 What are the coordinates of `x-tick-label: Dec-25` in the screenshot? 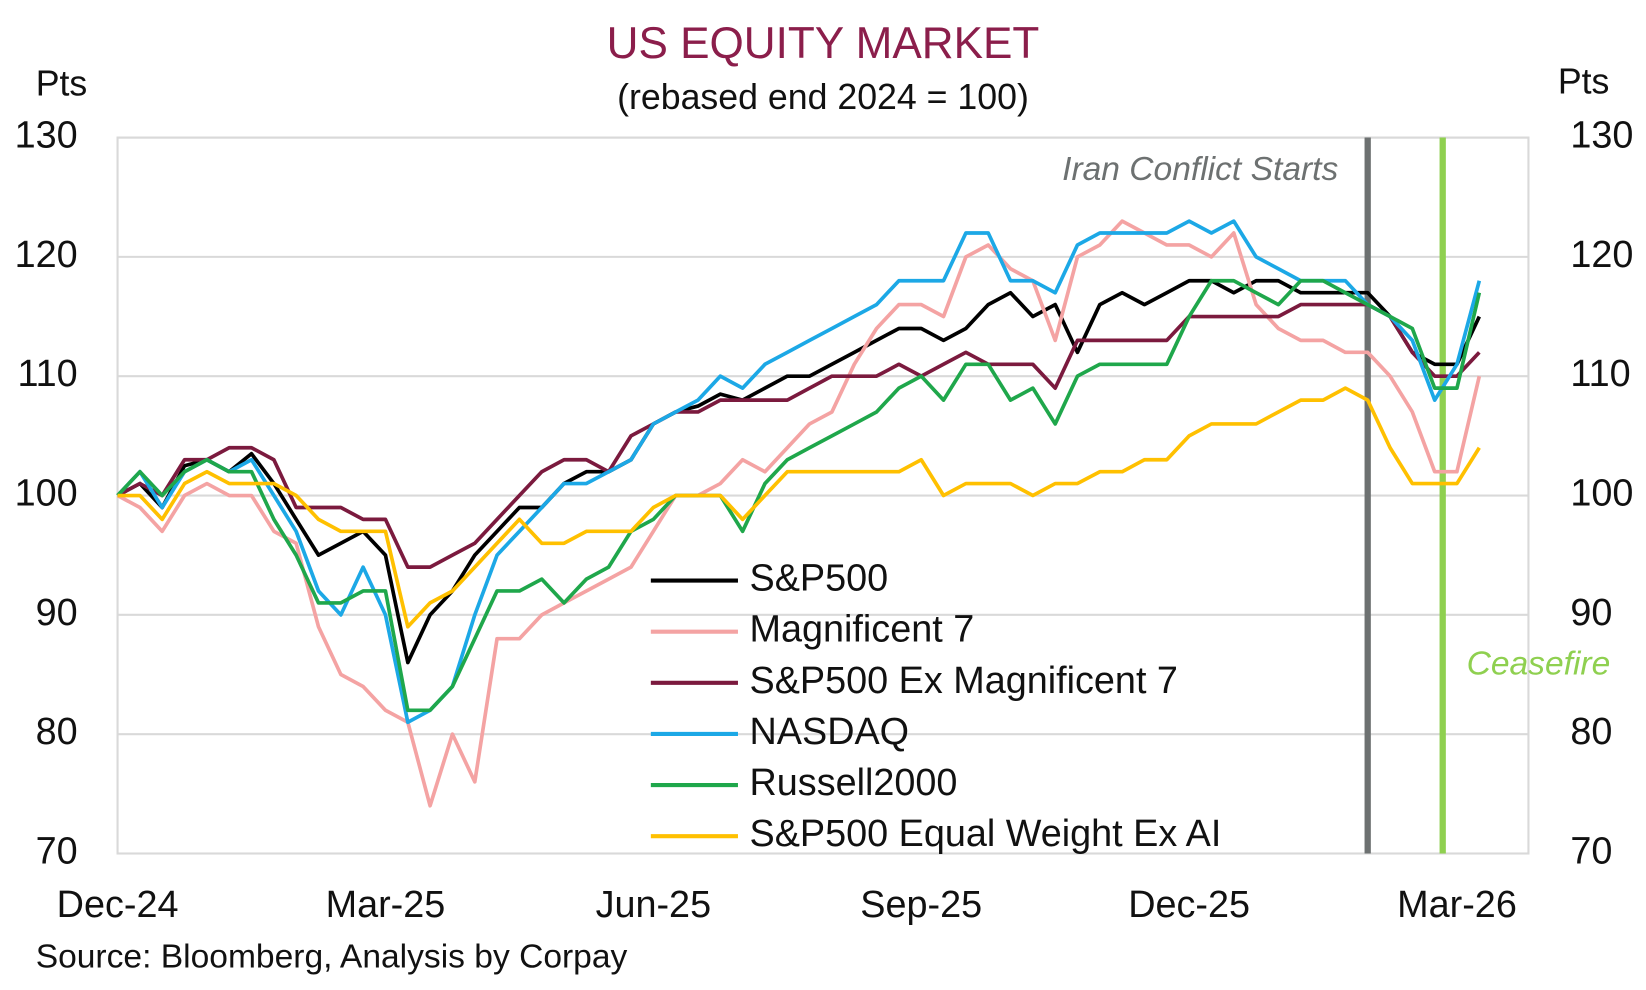 It's located at (1189, 905).